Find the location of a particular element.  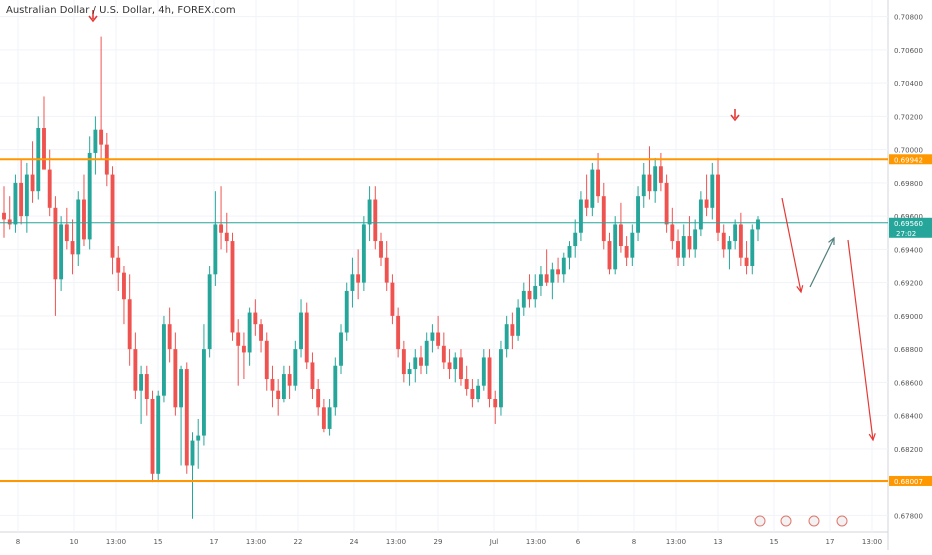

price-label: 0.69942 is located at coordinates (908, 160).